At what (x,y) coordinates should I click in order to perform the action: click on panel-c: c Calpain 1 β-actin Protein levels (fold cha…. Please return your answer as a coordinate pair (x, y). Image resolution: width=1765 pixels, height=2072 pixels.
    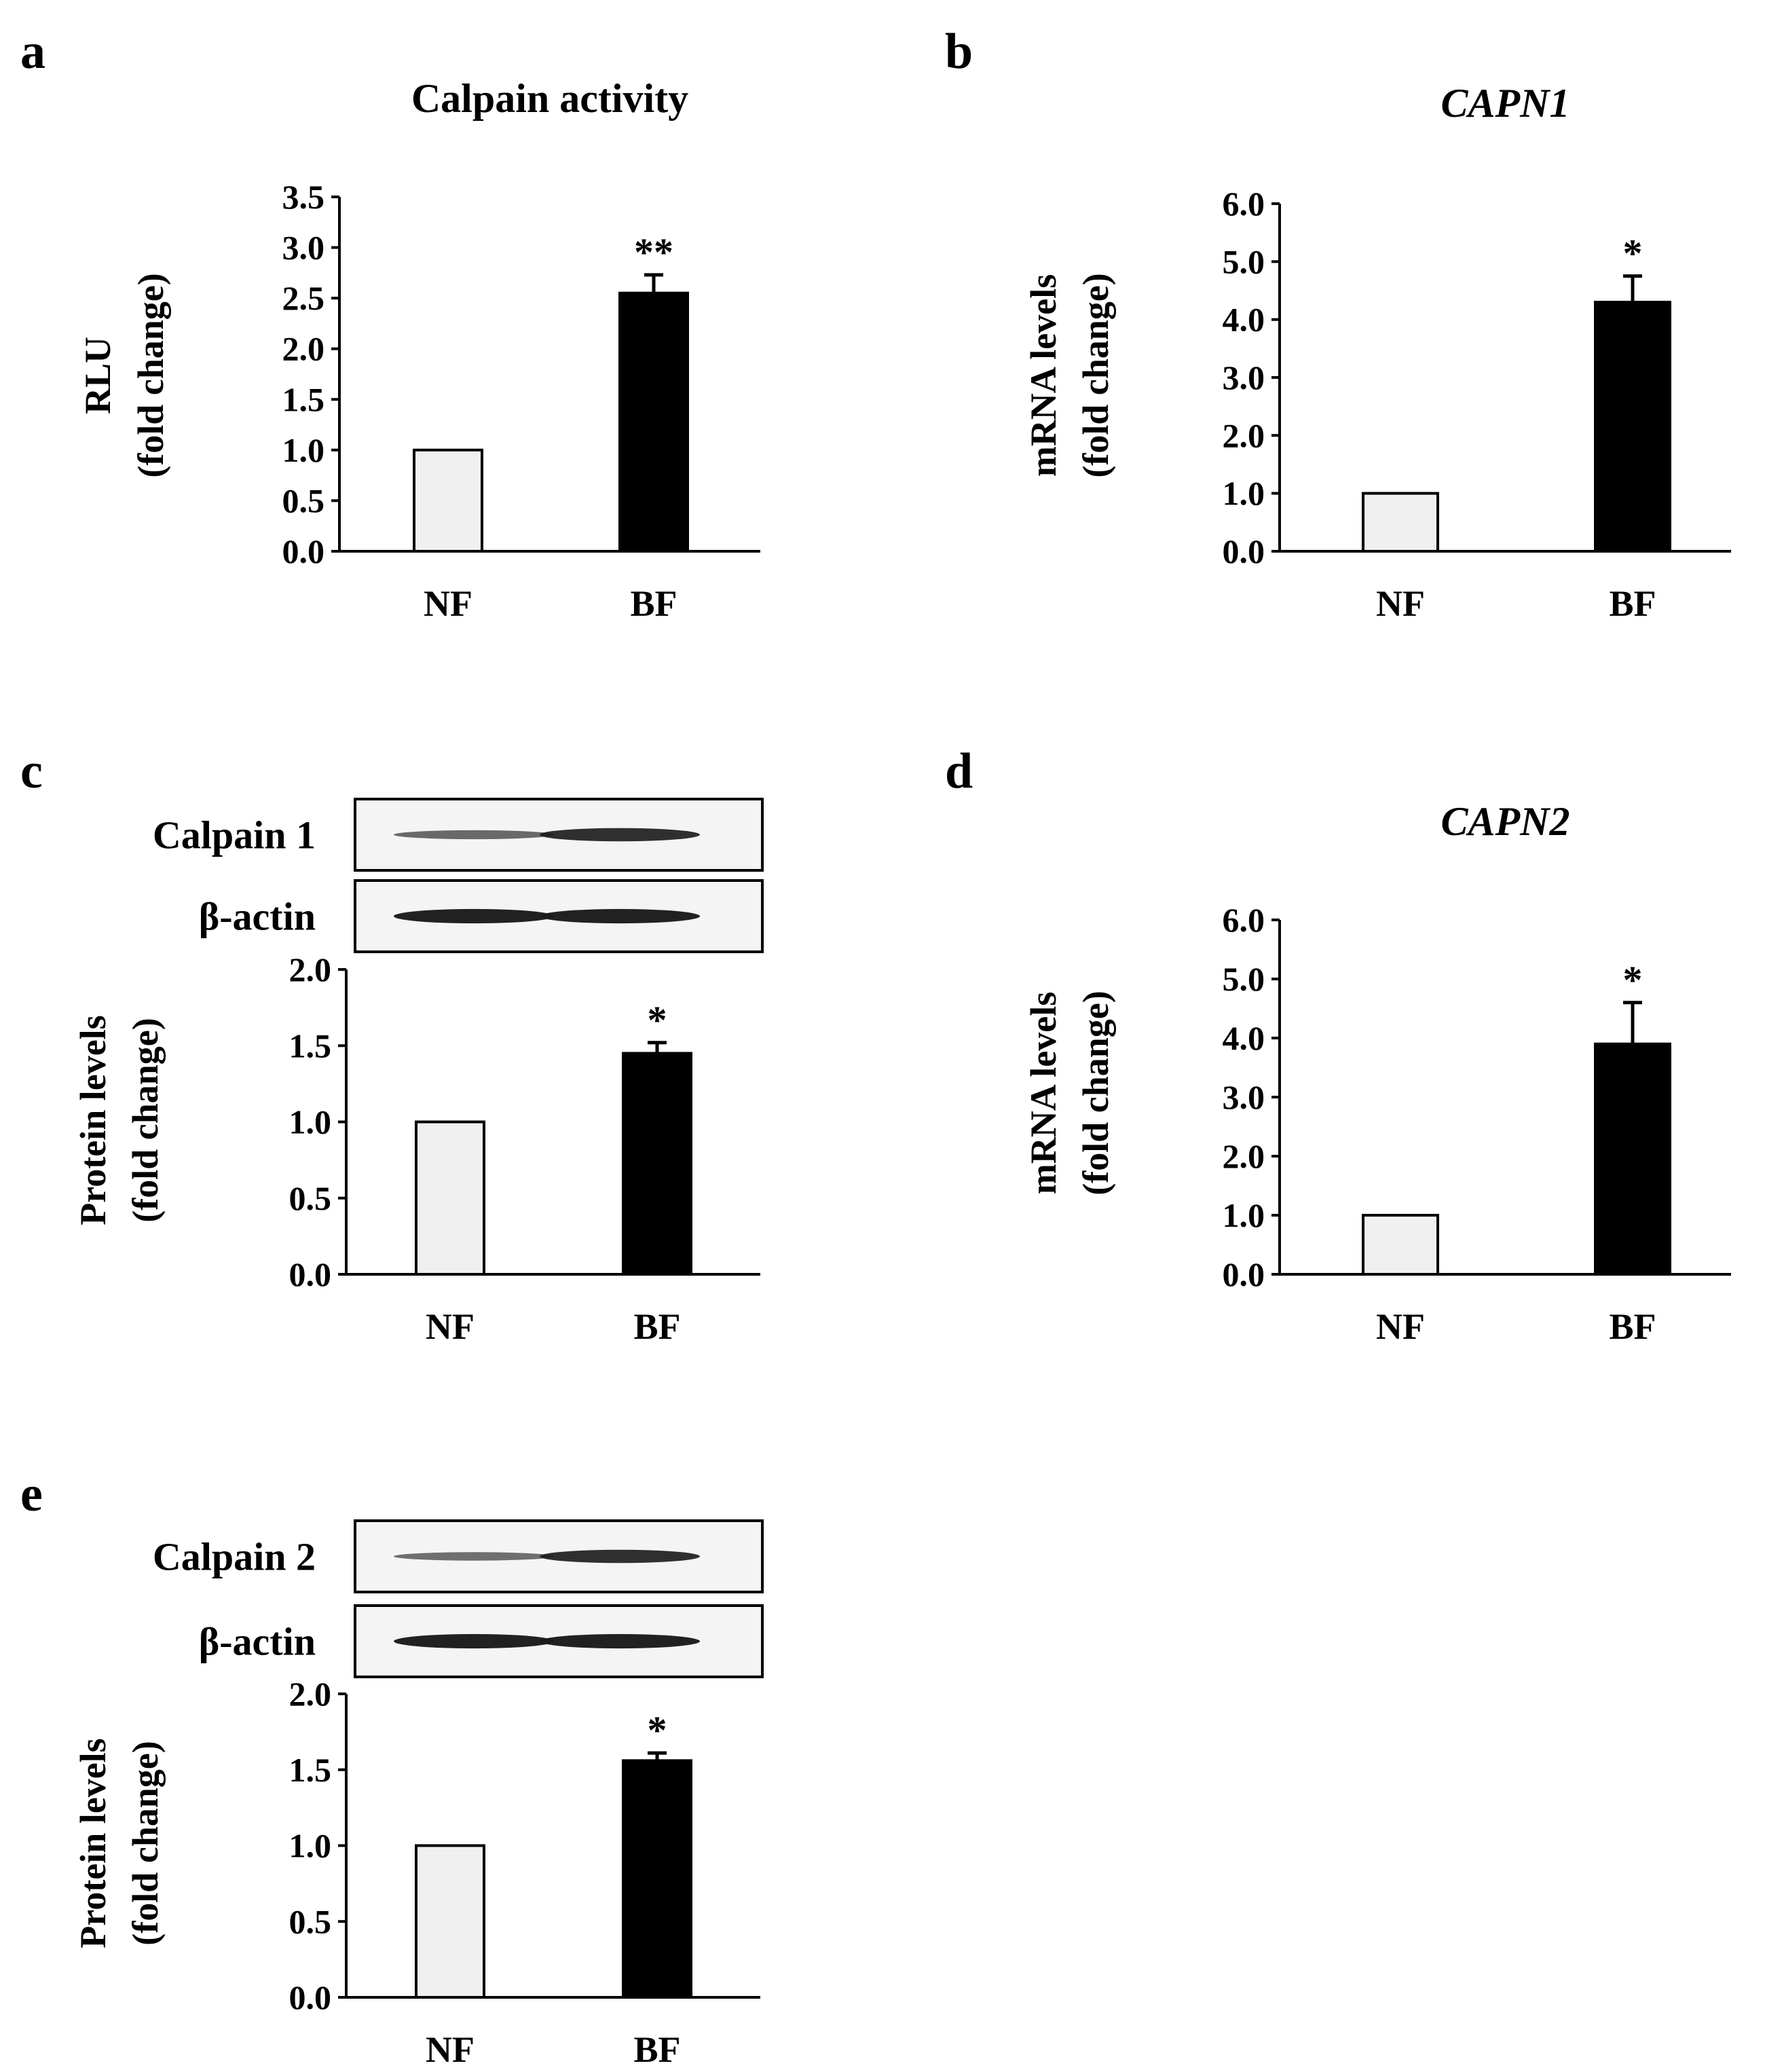
    Looking at the image, I should click on (392, 1045).